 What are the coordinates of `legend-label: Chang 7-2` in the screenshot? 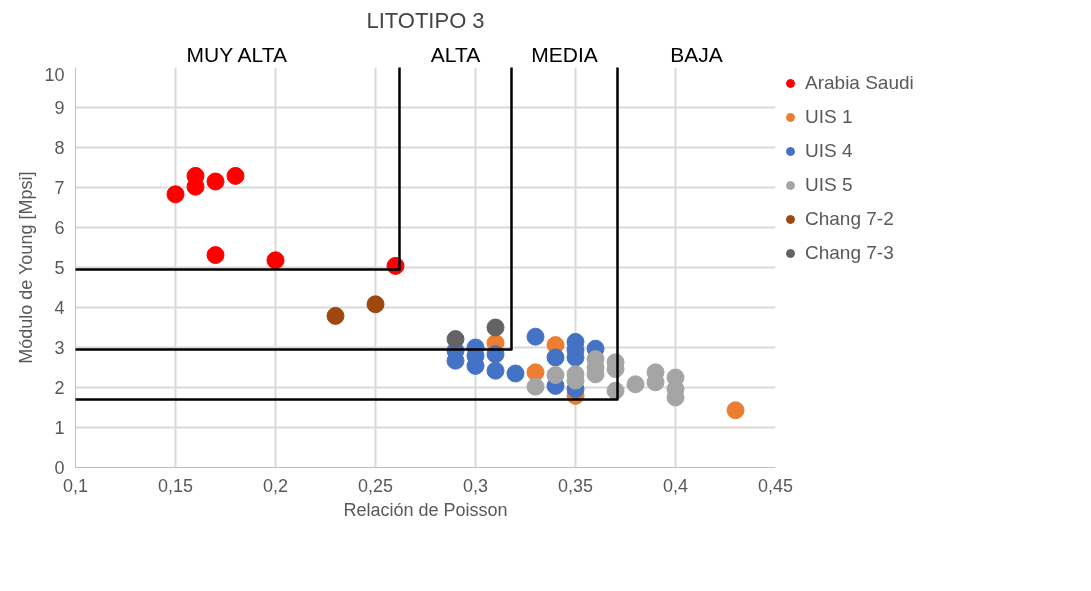 It's located at (849, 219).